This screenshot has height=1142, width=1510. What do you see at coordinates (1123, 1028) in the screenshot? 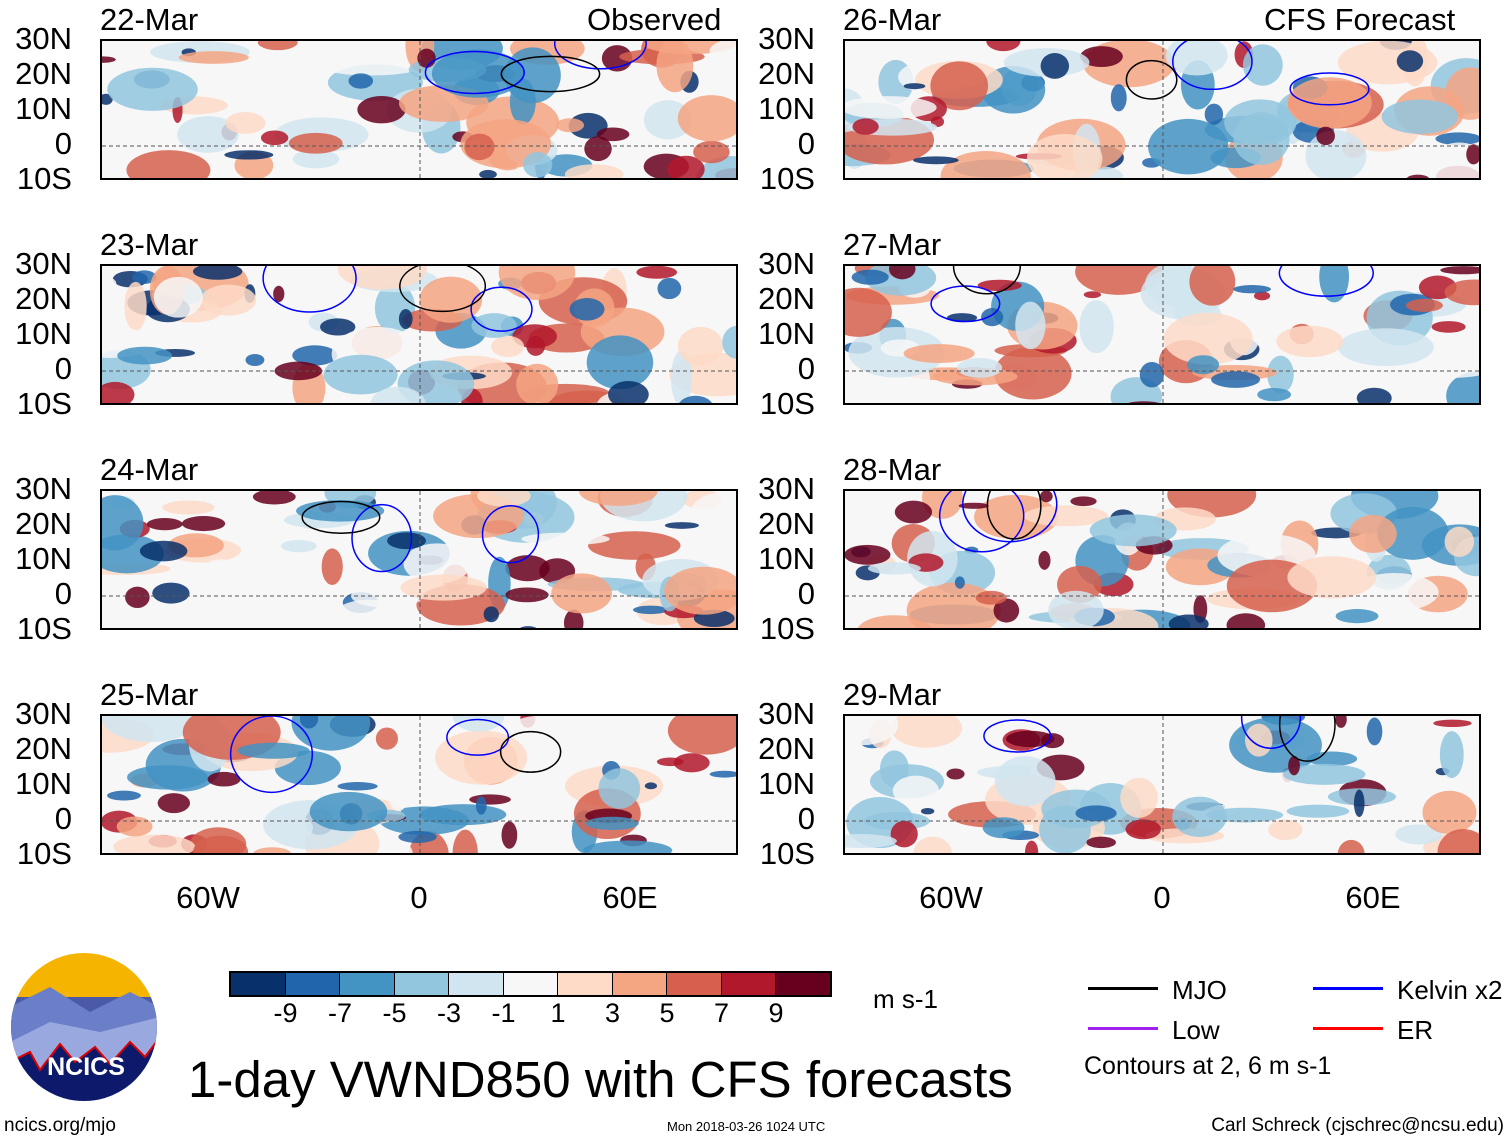
I see `legend-line` at bounding box center [1123, 1028].